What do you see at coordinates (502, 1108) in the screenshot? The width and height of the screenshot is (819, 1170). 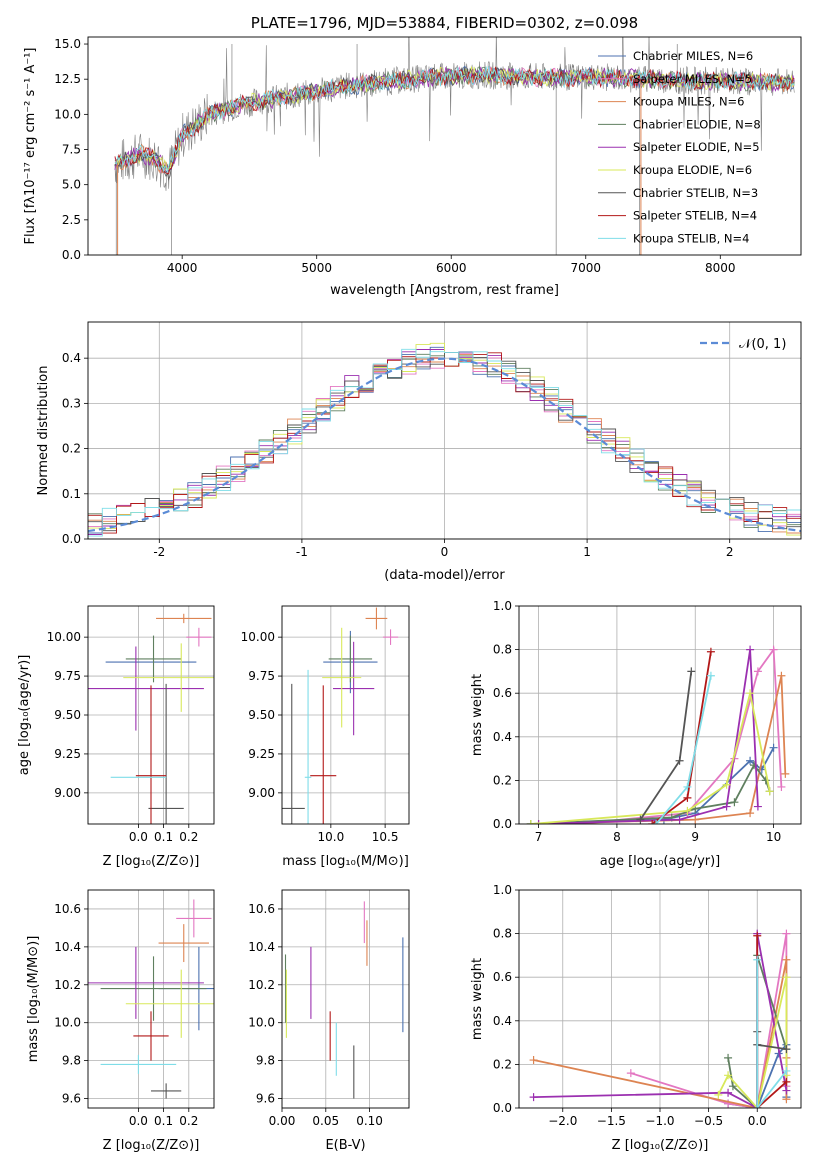 I see `weight_vs_Z-ytick-label: 0.0` at bounding box center [502, 1108].